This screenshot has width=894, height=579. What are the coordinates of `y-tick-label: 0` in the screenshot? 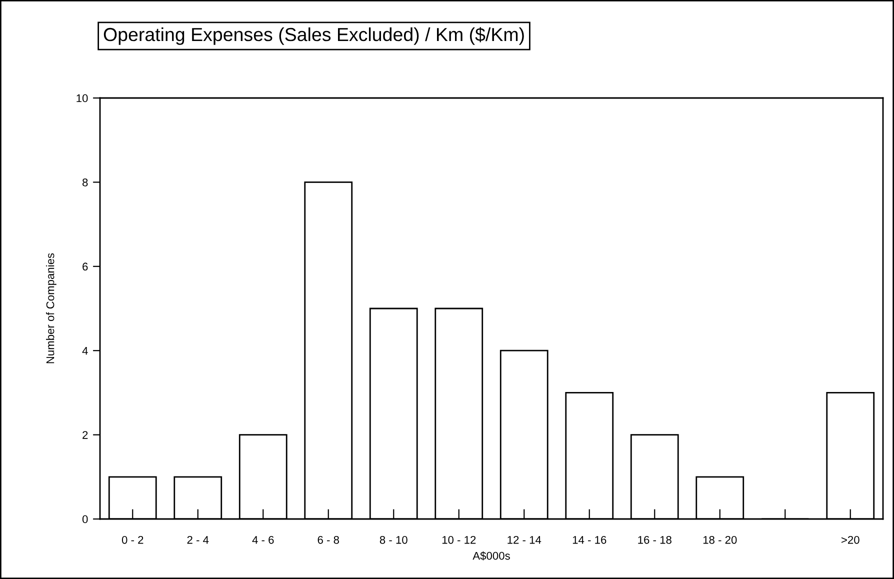 It's located at (85, 519).